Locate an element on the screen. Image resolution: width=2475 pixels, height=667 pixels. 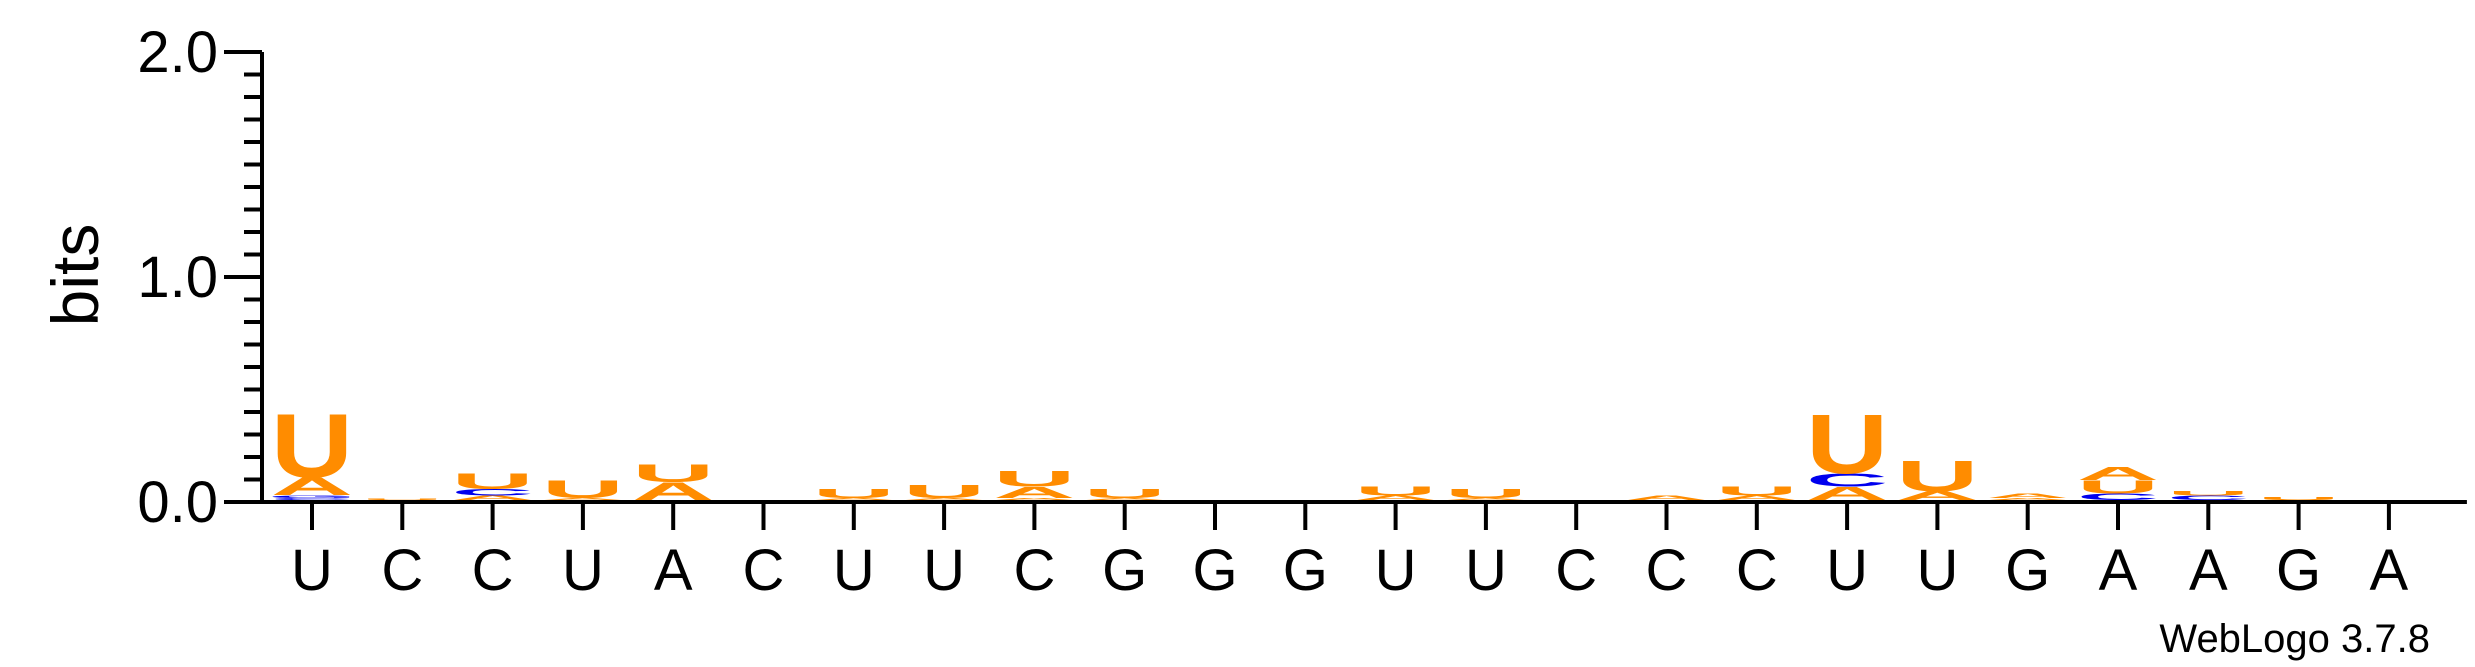
weblogo-version: WebLogo 3.7.8 is located at coordinates (2294, 639).